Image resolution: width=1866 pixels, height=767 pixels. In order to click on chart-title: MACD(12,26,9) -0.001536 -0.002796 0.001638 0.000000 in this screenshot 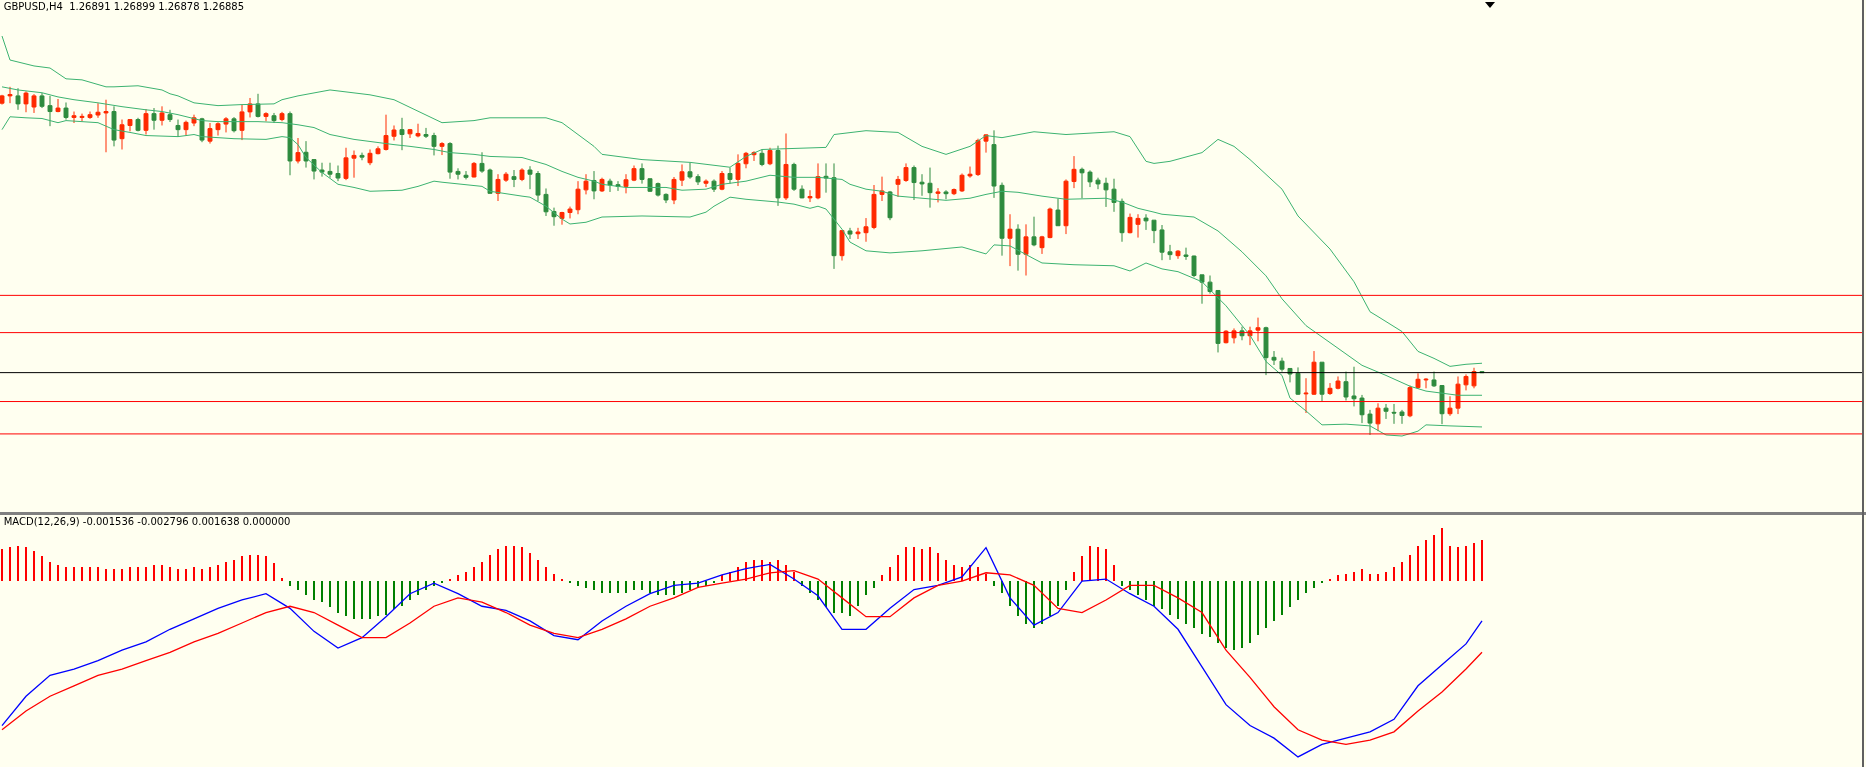, I will do `click(147, 521)`.